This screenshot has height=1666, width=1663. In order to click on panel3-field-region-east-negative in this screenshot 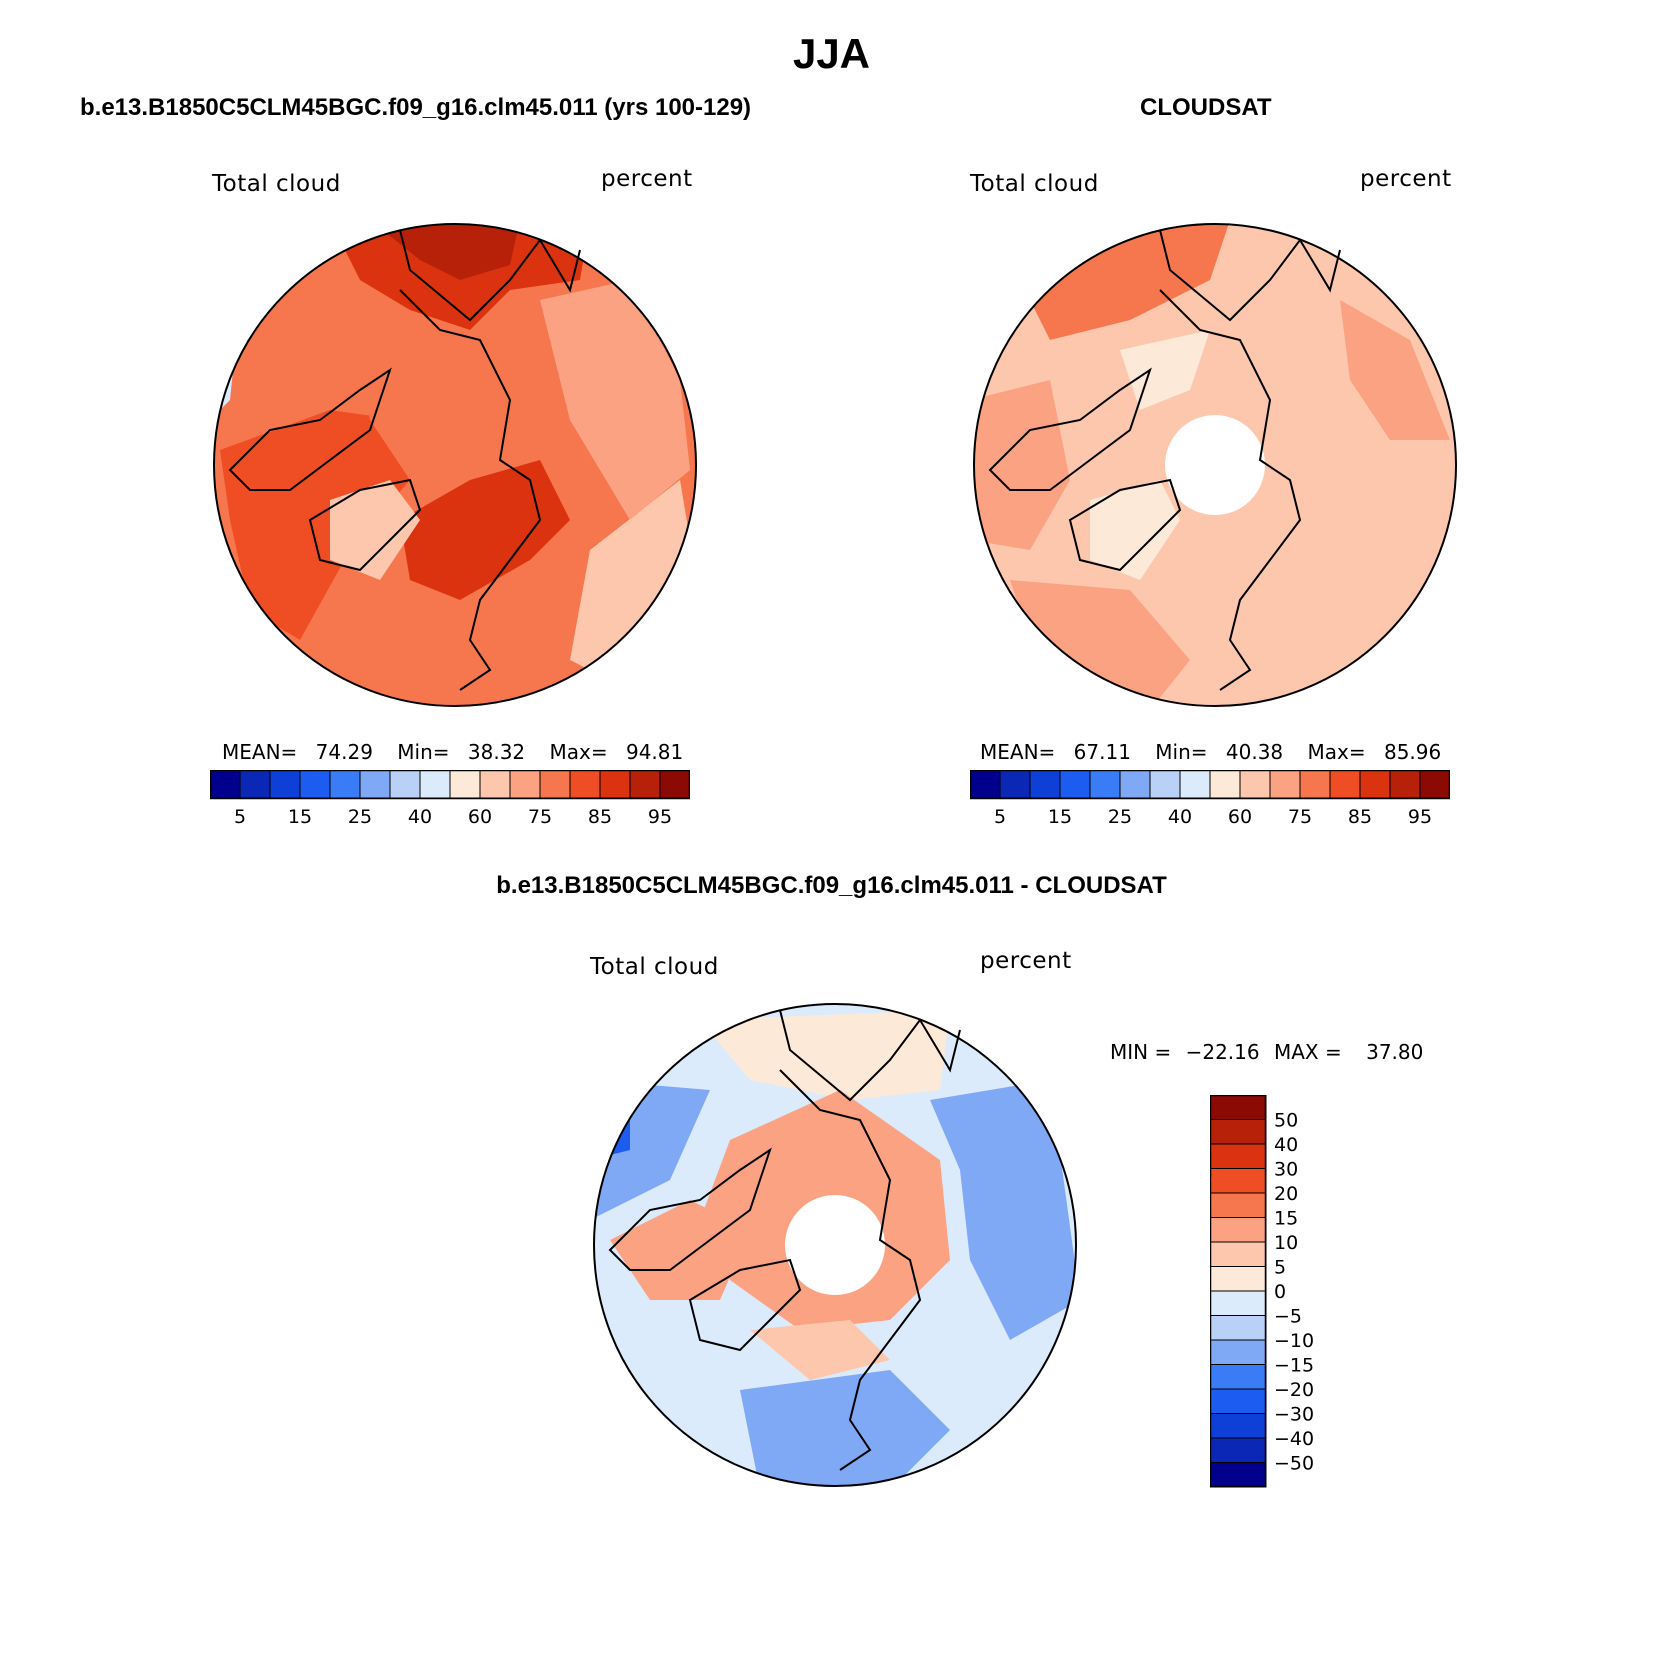, I will do `click(1003, 1210)`.